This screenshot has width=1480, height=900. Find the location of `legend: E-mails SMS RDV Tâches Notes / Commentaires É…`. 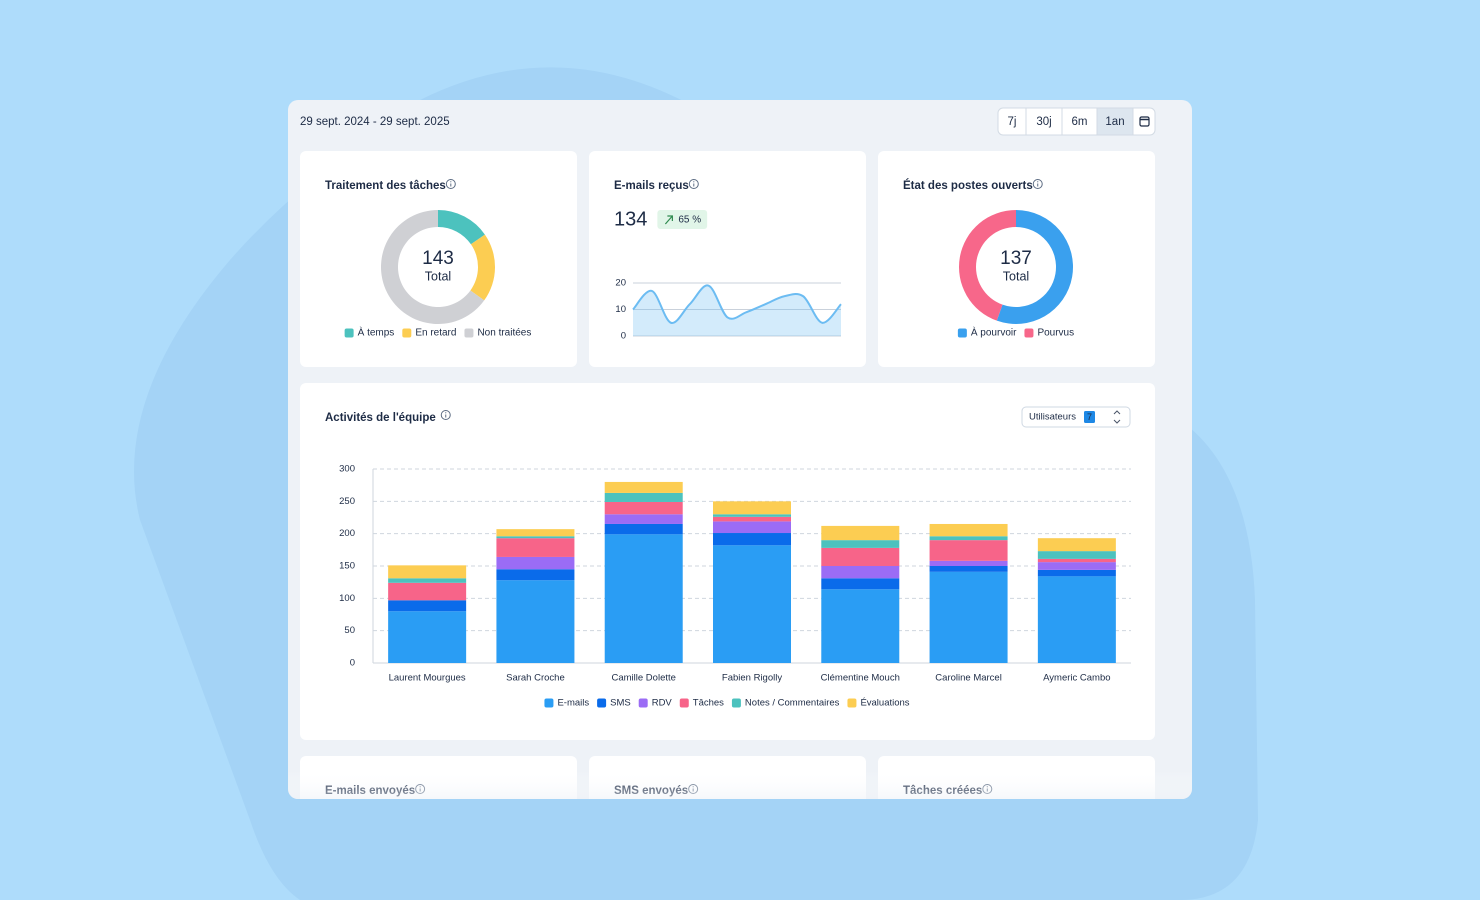

legend: E-mails SMS RDV Tâches Notes / Commentaires É… is located at coordinates (727, 703).